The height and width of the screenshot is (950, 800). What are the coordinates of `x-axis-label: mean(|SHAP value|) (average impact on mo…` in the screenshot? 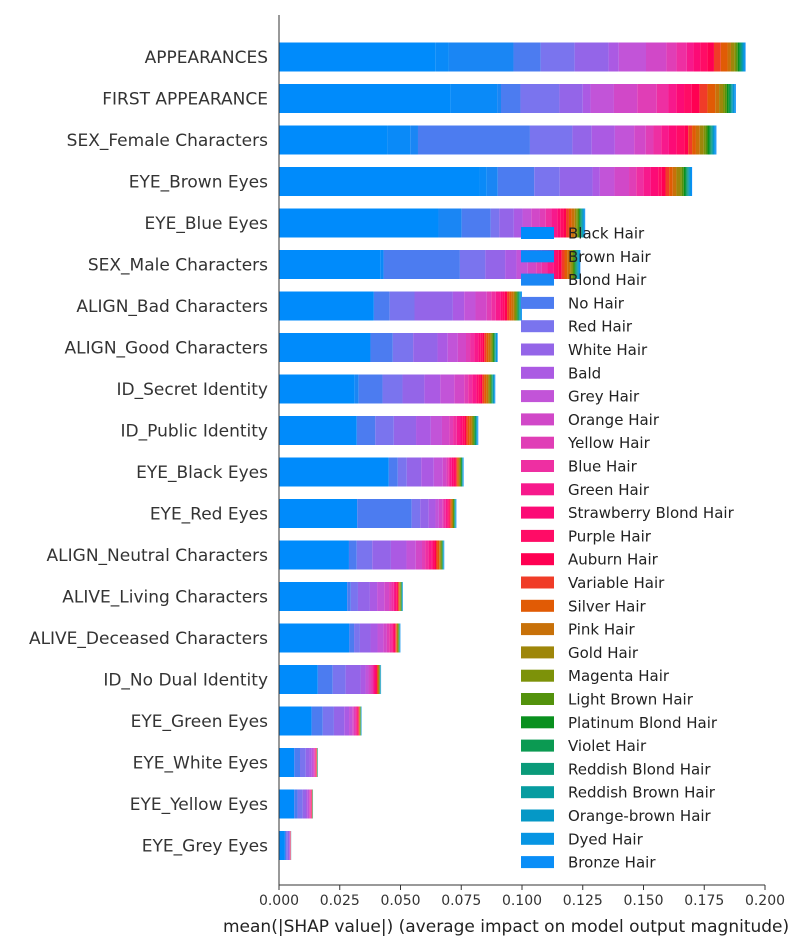 It's located at (506, 927).